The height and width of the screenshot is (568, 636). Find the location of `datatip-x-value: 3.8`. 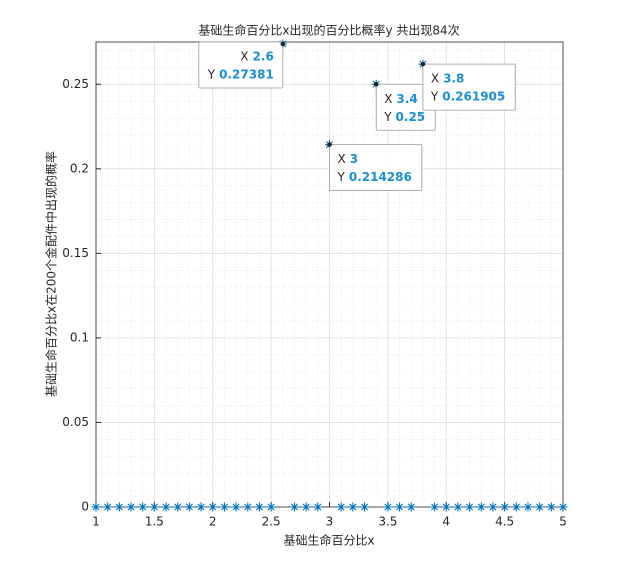

datatip-x-value: 3.8 is located at coordinates (453, 79).